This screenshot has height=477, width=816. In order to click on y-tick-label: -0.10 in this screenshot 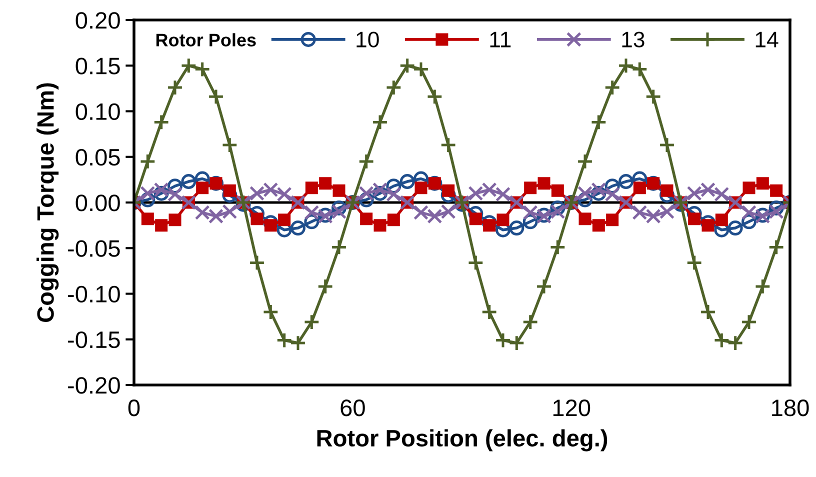, I will do `click(94, 294)`.